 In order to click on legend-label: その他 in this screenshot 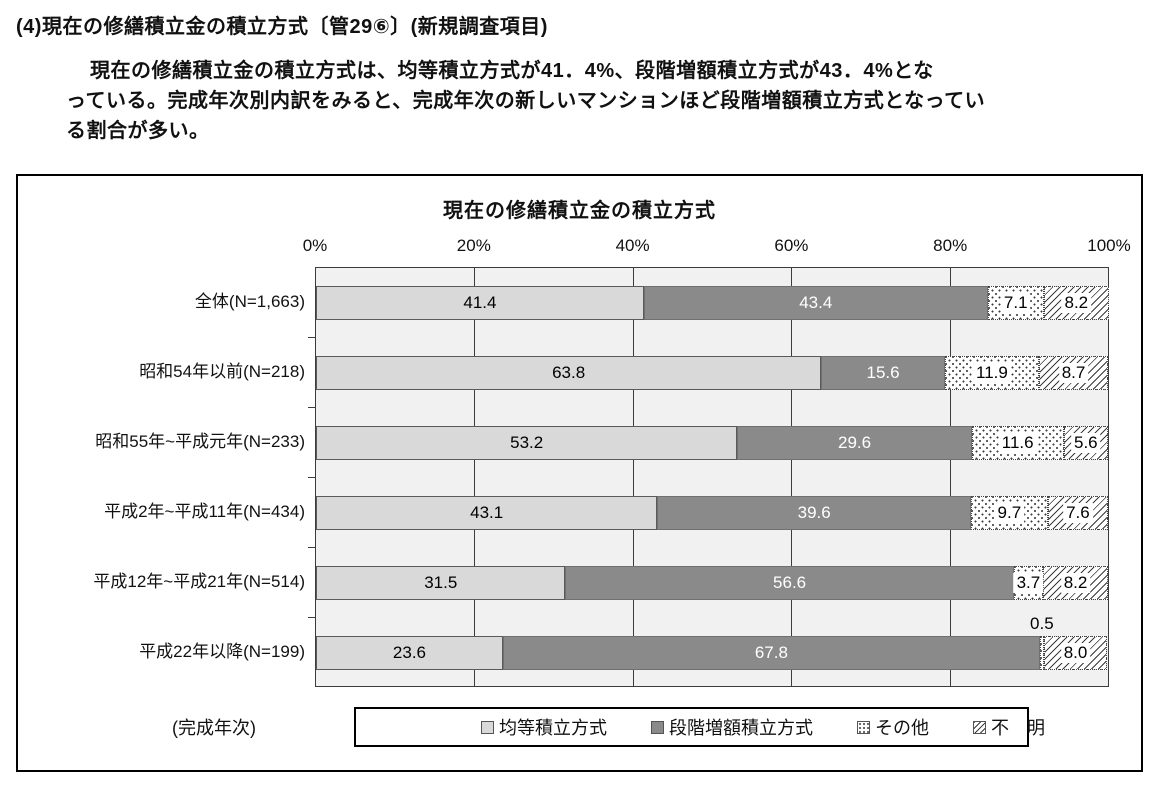, I will do `click(902, 728)`.